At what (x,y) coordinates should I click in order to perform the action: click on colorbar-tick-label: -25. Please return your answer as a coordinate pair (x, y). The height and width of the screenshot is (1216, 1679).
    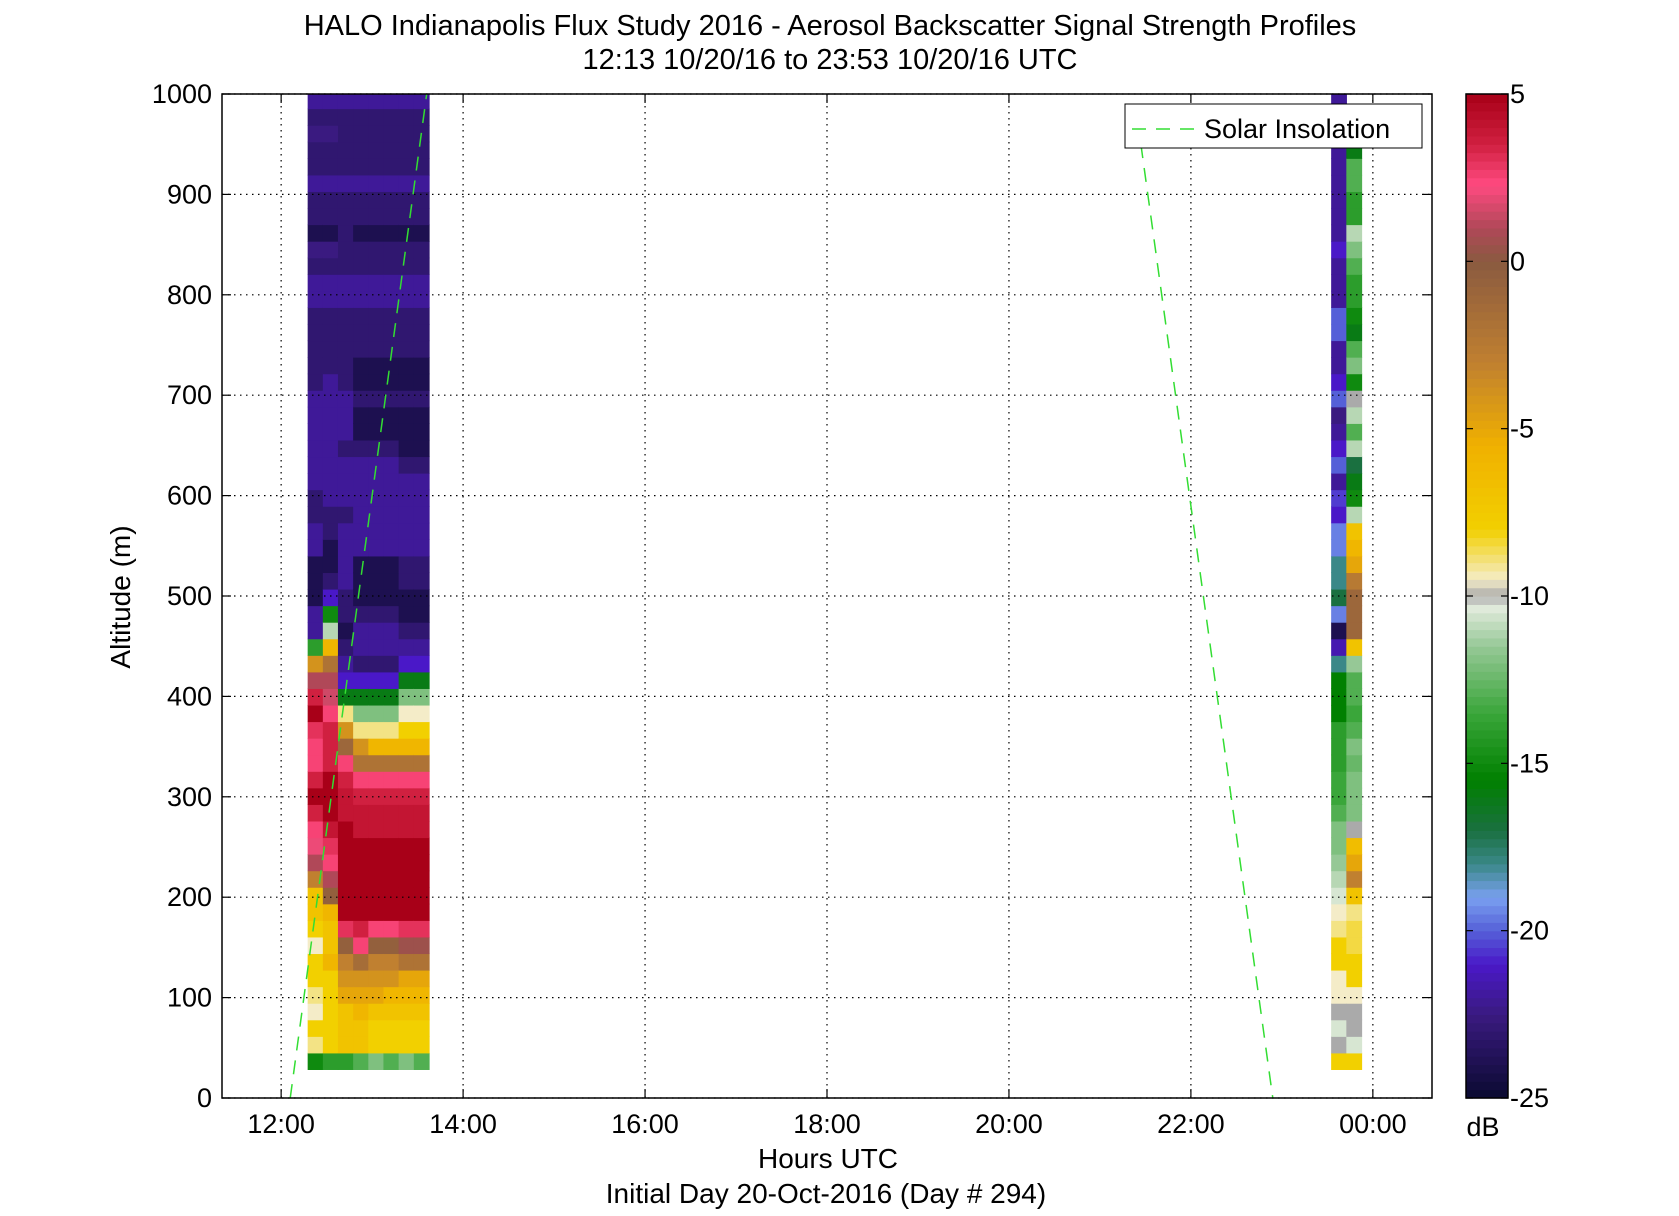
    Looking at the image, I should click on (1529, 1098).